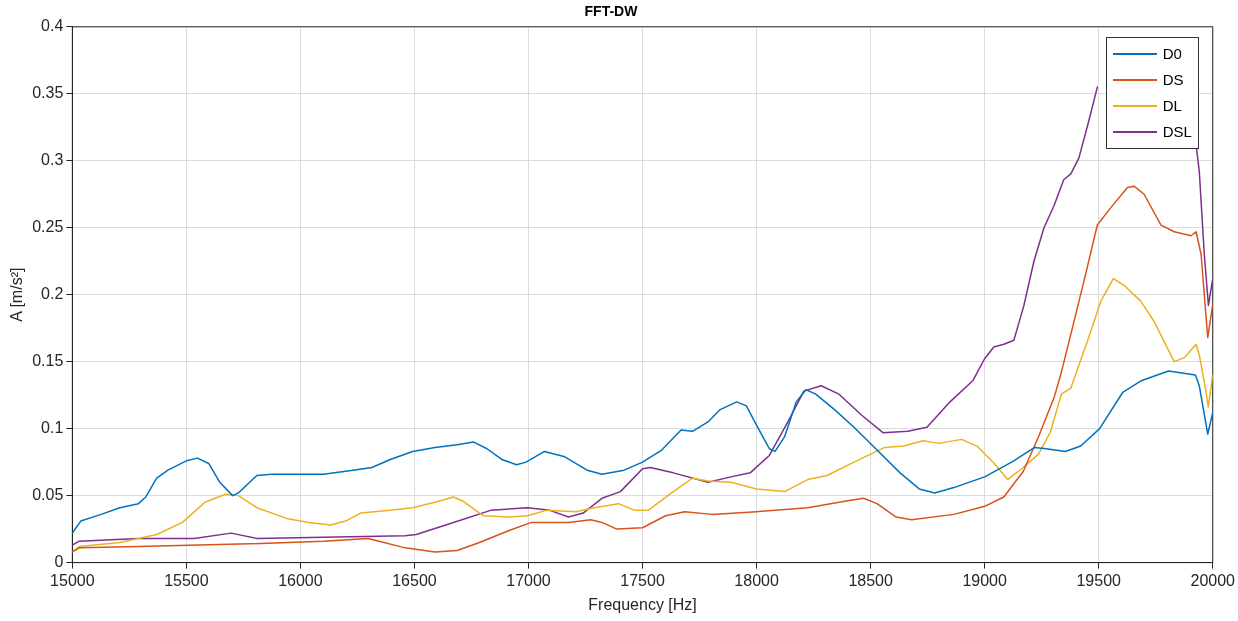  Describe the element at coordinates (17, 294) in the screenshot. I see `y-axis-title: A [m/s²]` at that location.